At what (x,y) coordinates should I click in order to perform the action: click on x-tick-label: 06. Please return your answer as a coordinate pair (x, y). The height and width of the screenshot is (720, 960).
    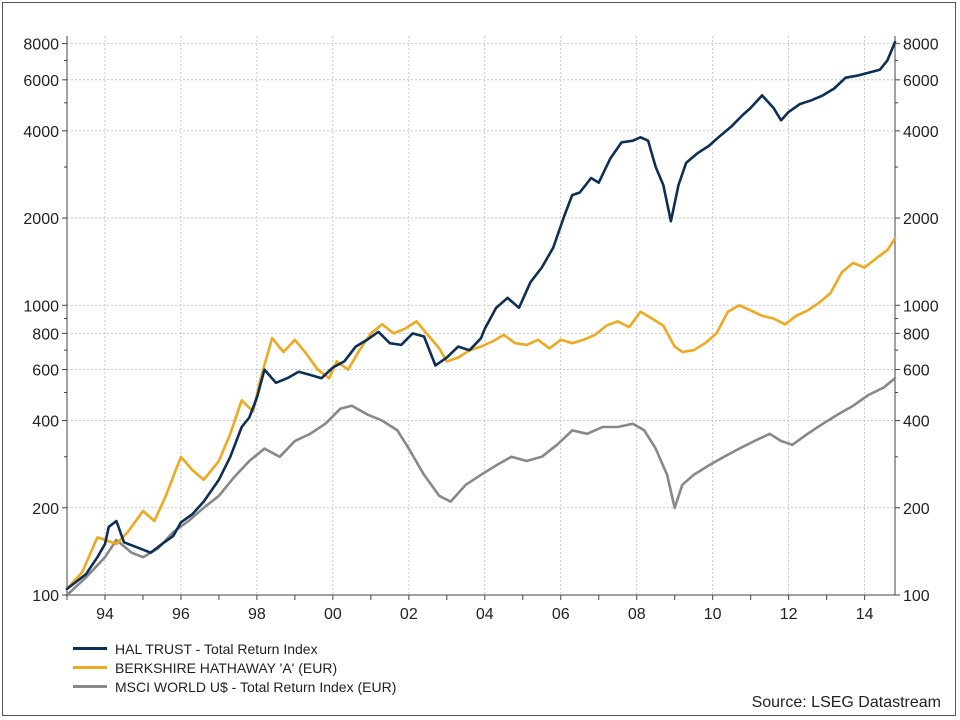
    Looking at the image, I should click on (561, 614).